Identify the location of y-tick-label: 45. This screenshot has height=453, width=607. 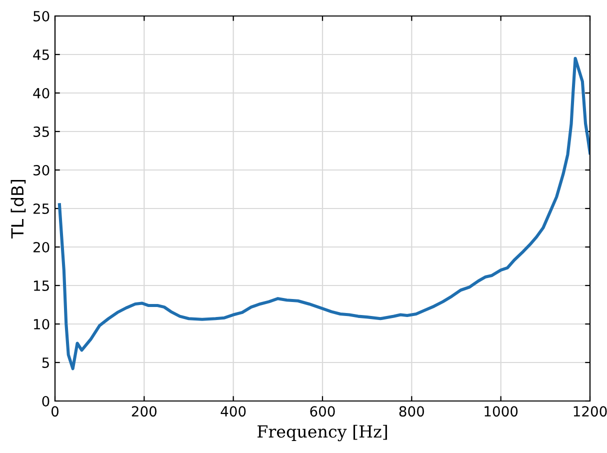
(41, 55).